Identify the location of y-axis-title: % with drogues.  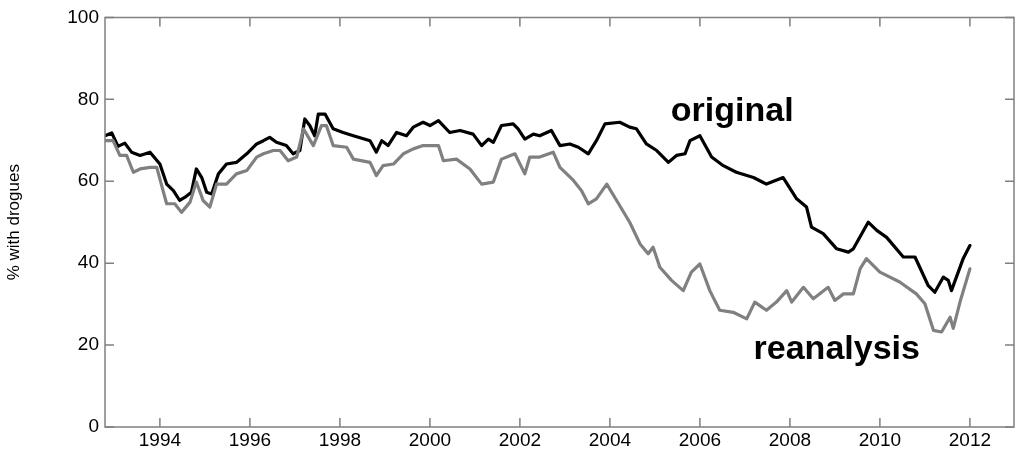
(13, 222).